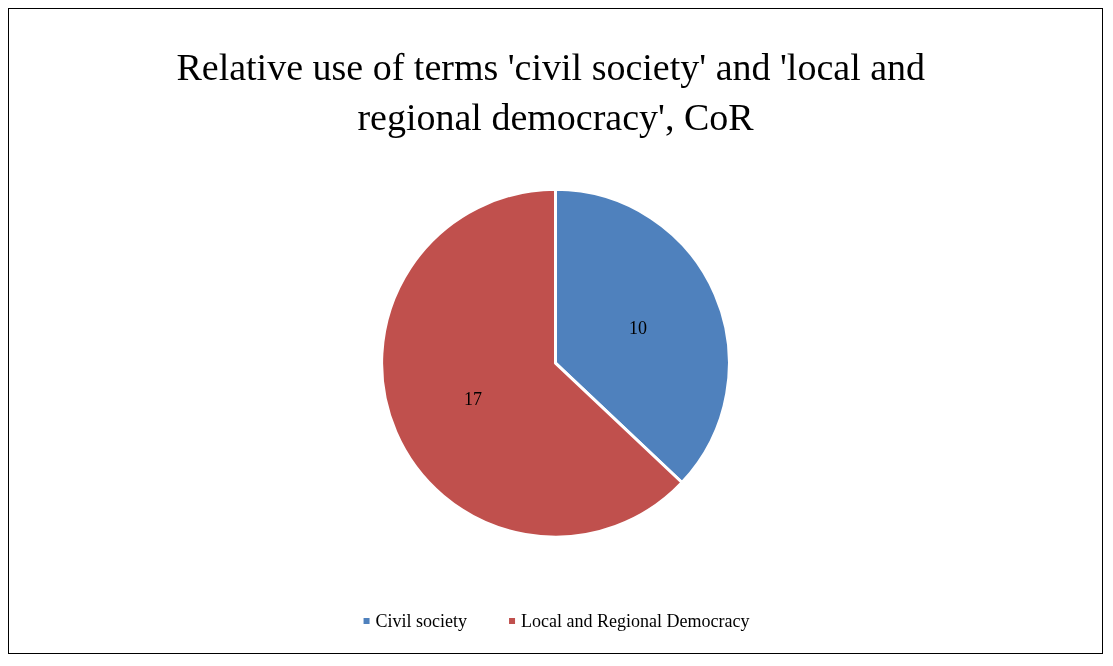 The width and height of the screenshot is (1113, 666). I want to click on legend-label: Civil society, so click(421, 621).